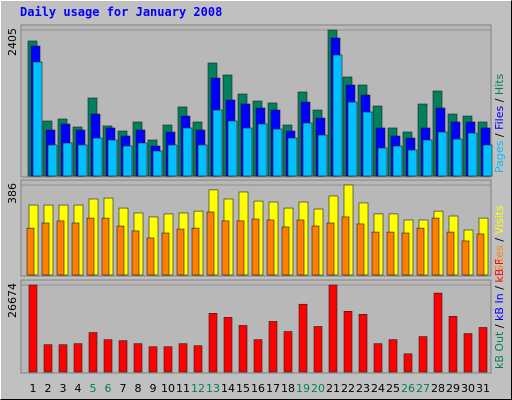  Describe the element at coordinates (303, 388) in the screenshot. I see `x-tick-label: 19` at that location.